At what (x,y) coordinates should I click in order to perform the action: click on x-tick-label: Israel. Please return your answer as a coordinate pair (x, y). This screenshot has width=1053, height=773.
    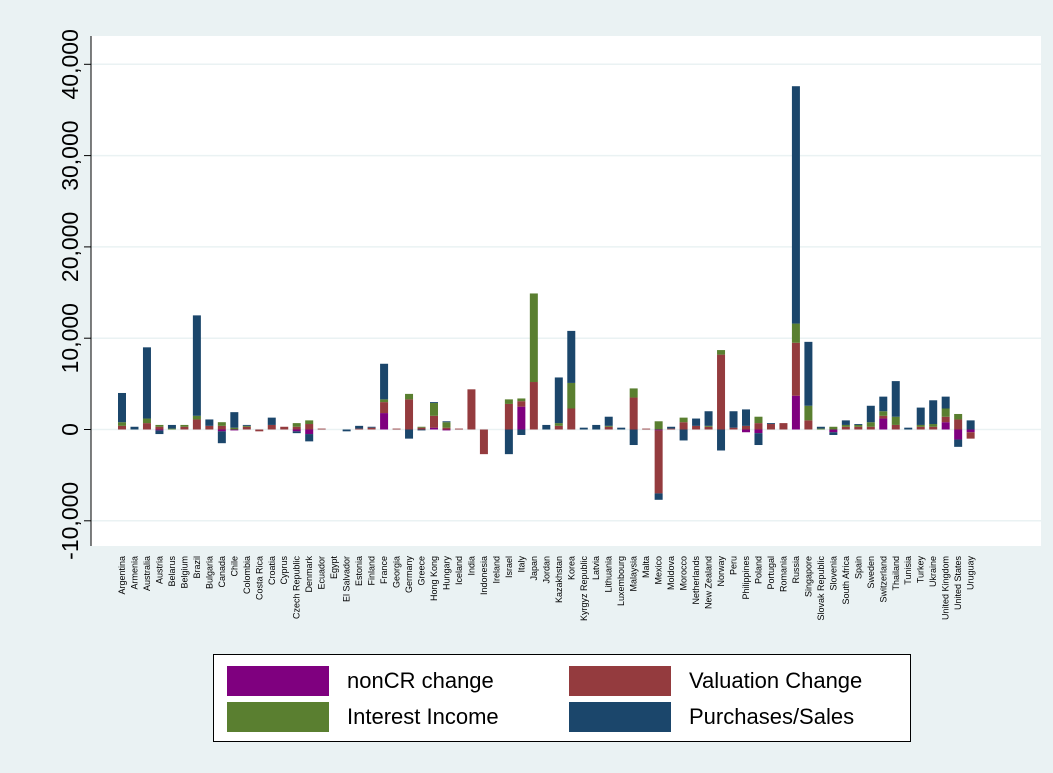
    Looking at the image, I should click on (509, 567).